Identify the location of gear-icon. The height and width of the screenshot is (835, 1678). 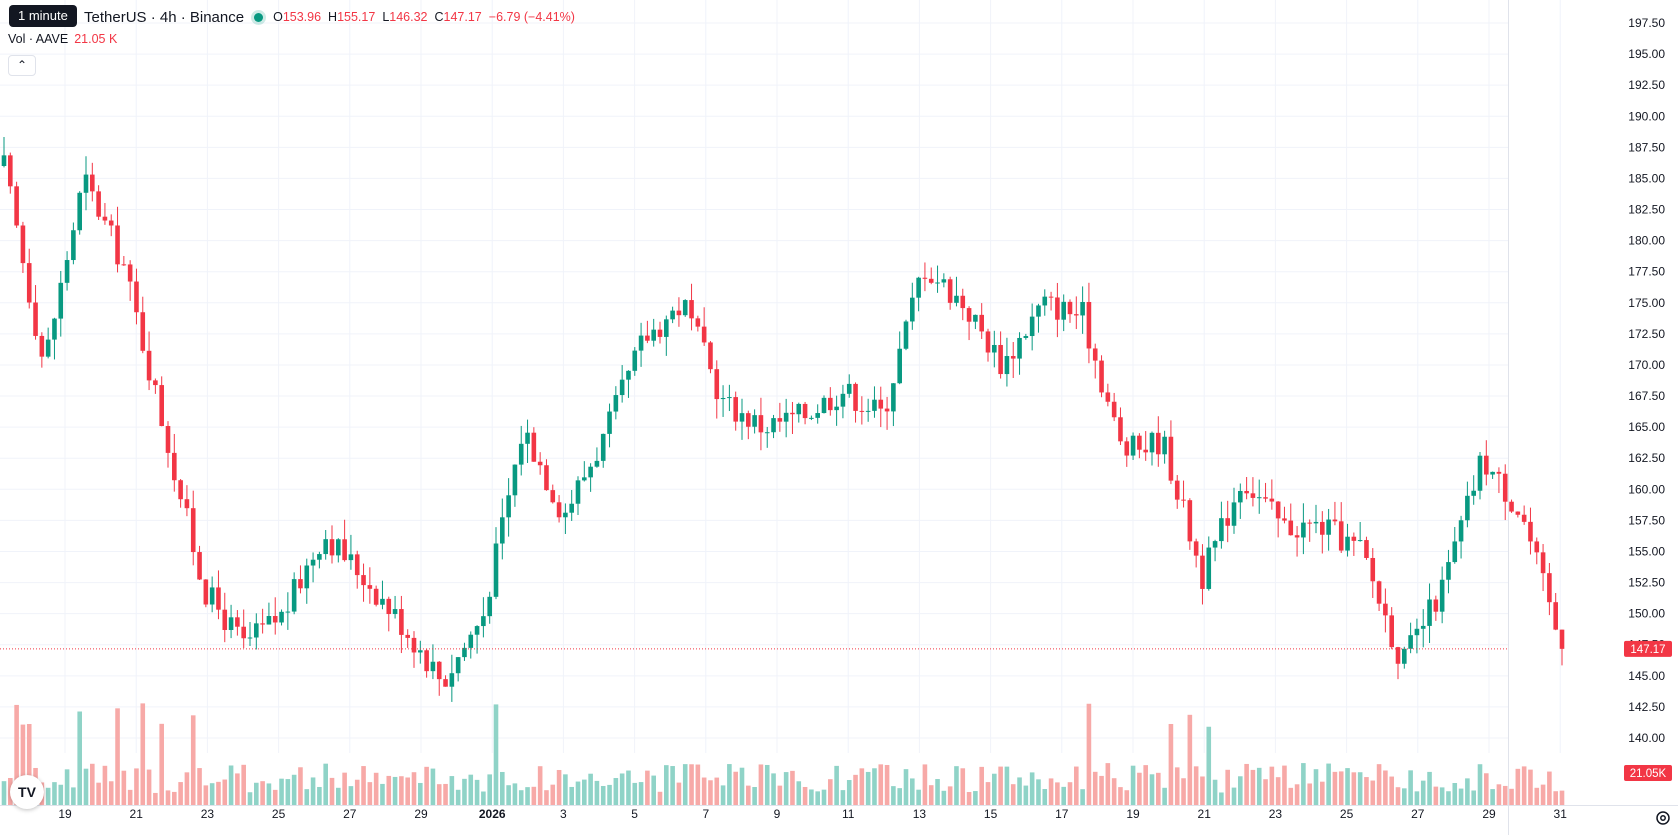
(1663, 818).